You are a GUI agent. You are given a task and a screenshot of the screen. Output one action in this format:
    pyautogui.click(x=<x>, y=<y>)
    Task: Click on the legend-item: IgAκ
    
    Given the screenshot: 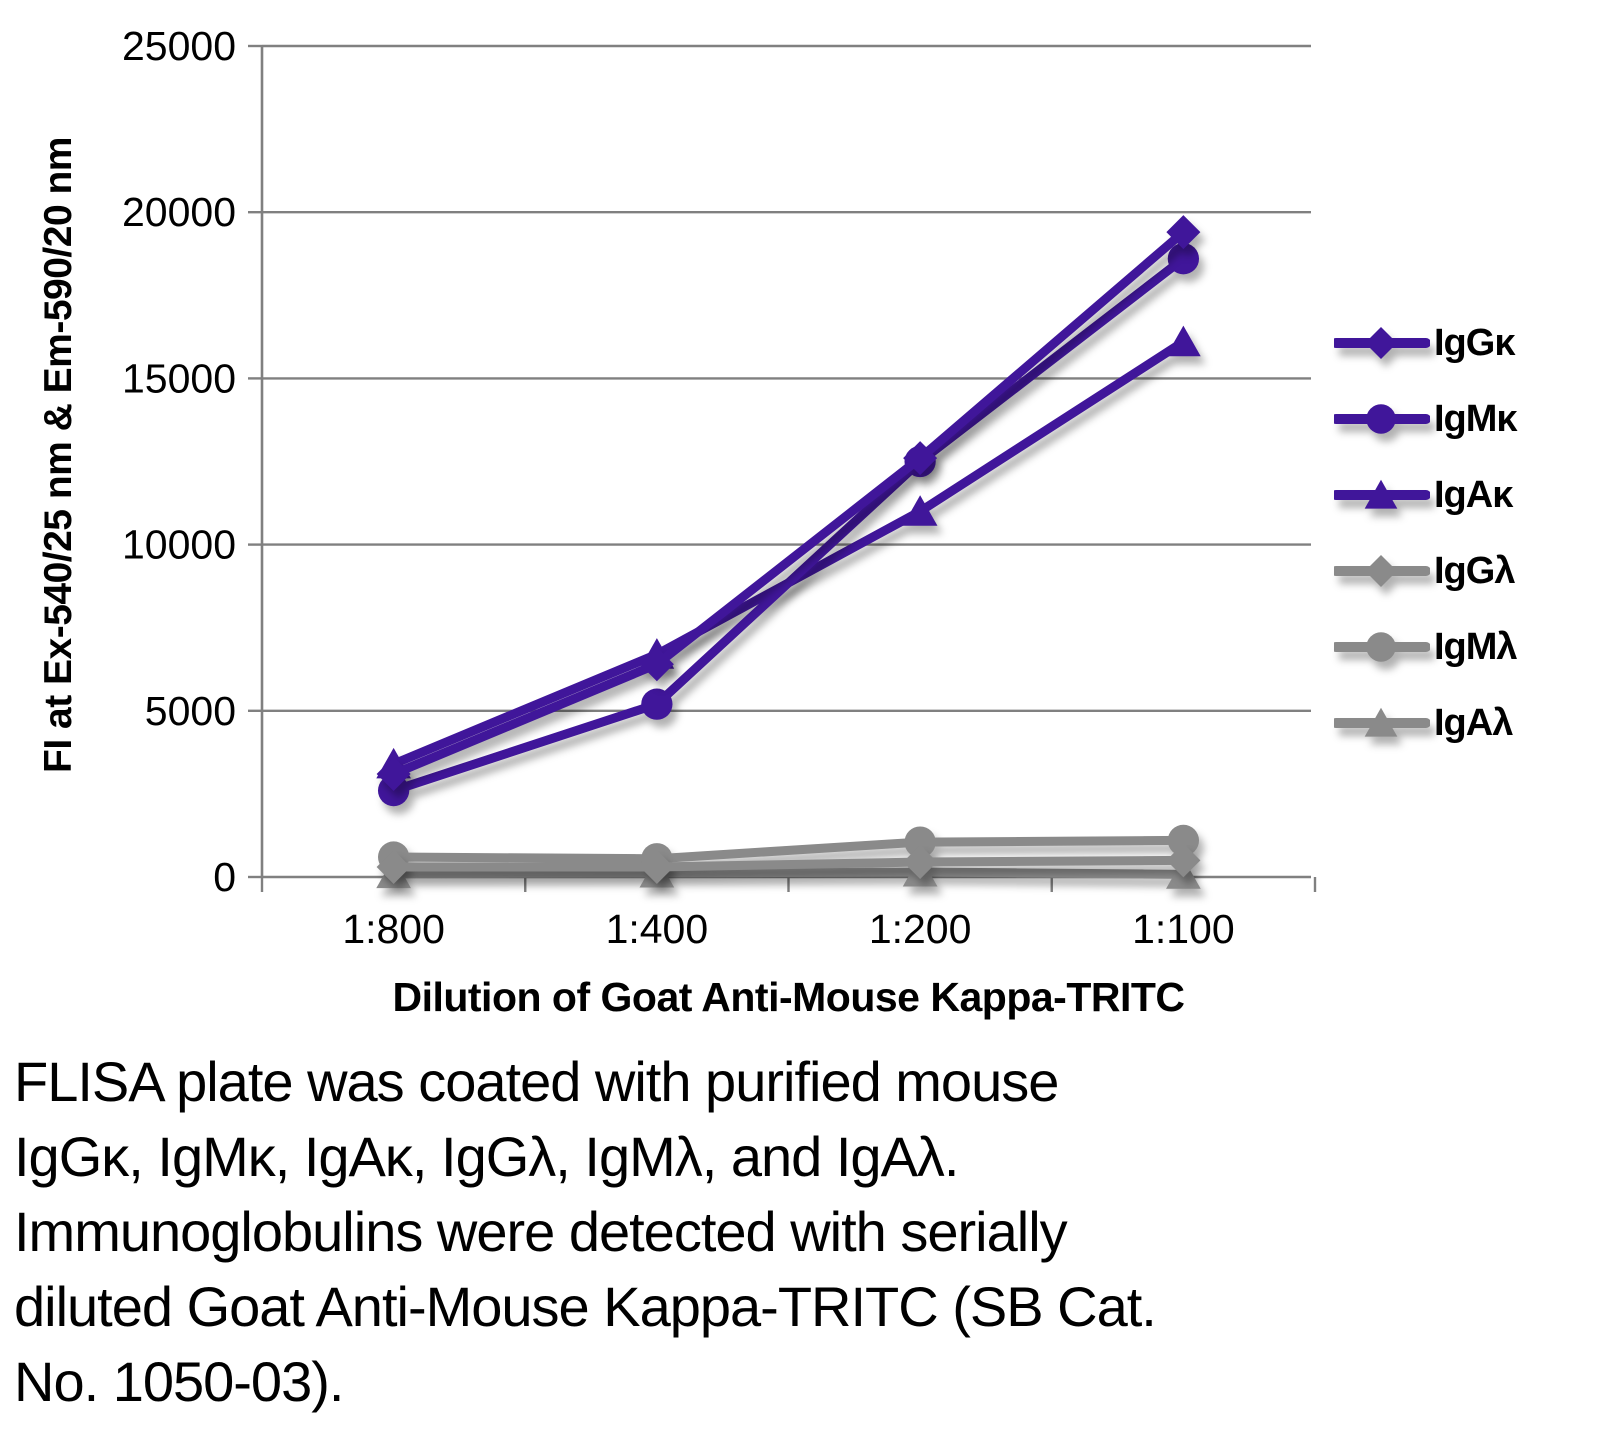 What is the action you would take?
    pyautogui.click(x=1425, y=495)
    